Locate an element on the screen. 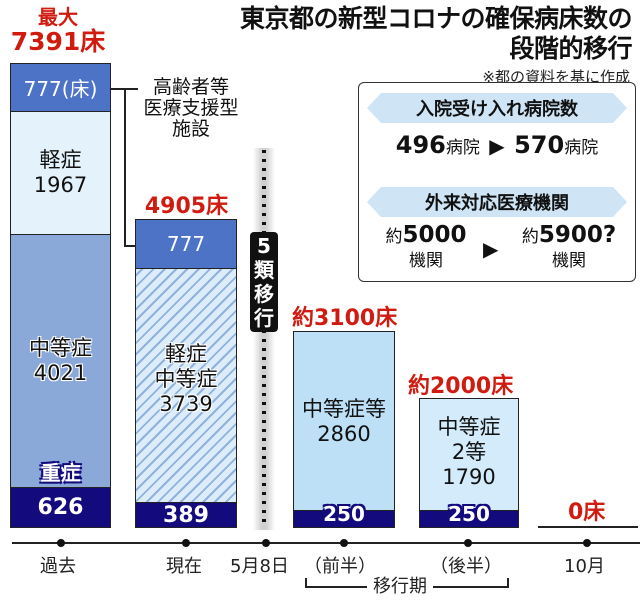 The height and width of the screenshot is (602, 640). arrow-icon-2: ▶ is located at coordinates (491, 249).